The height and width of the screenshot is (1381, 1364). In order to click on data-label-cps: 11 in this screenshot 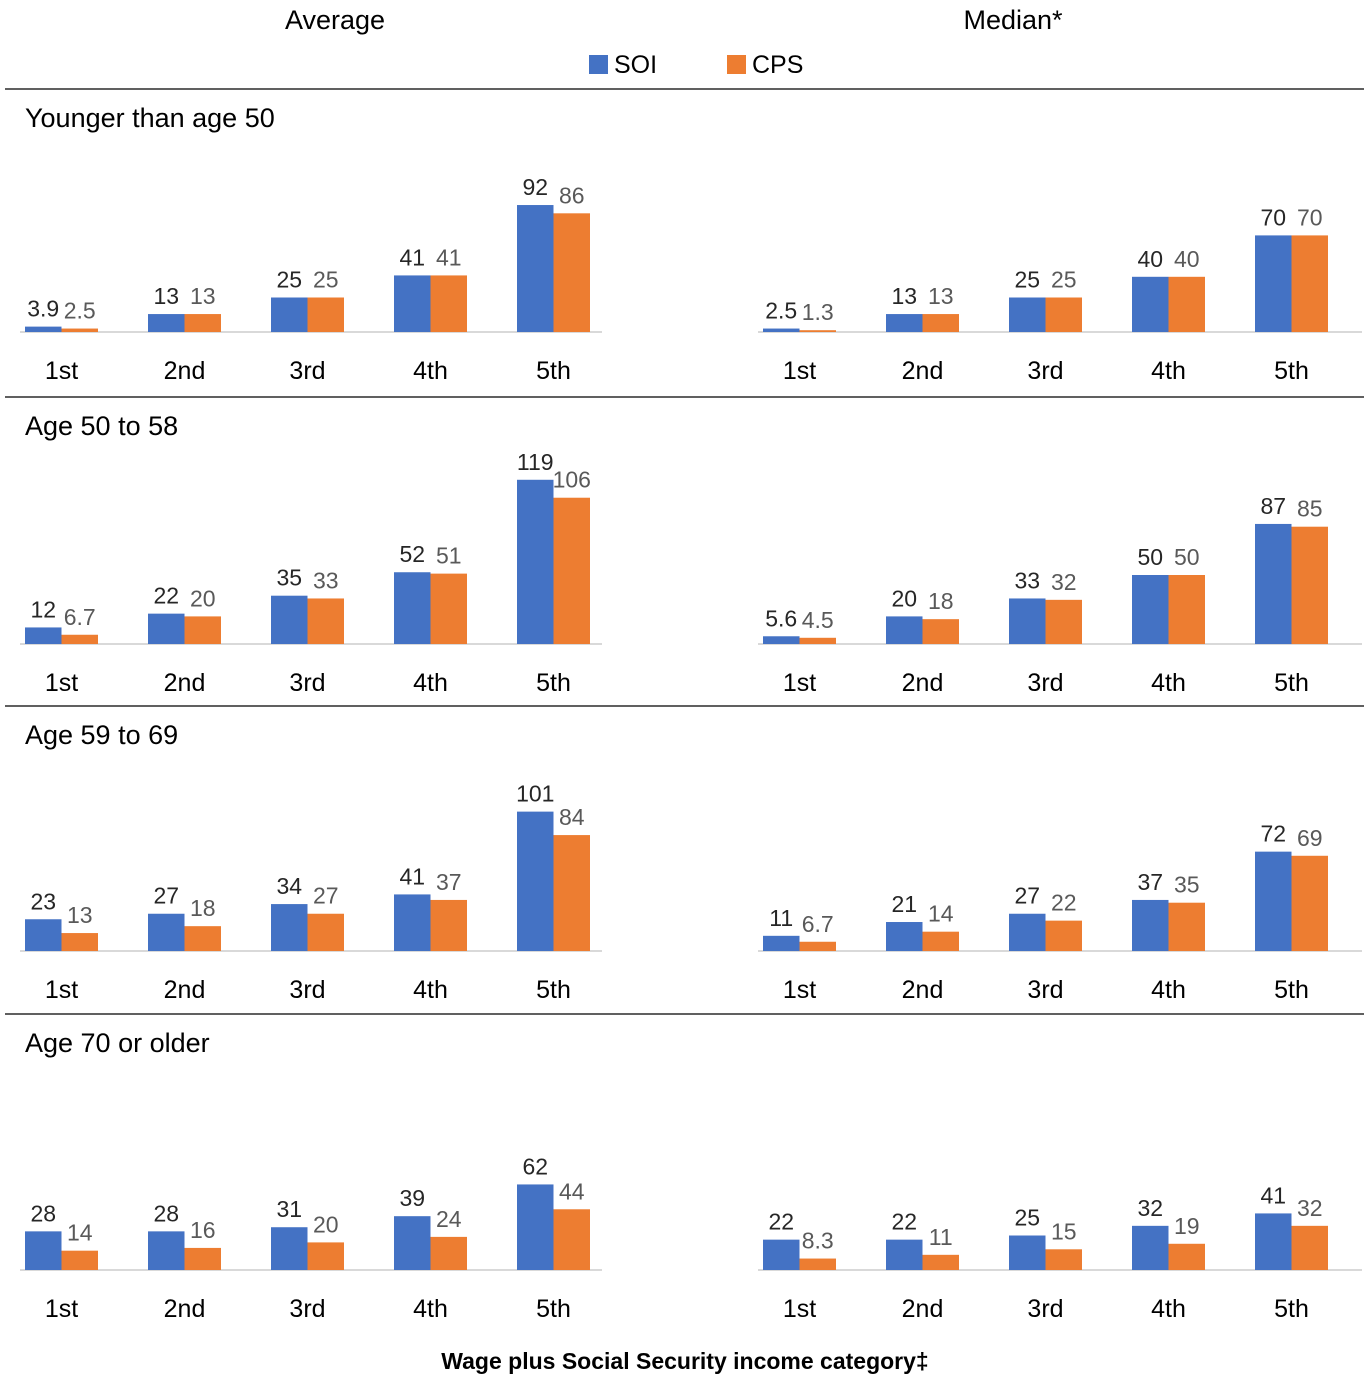, I will do `click(941, 1237)`.